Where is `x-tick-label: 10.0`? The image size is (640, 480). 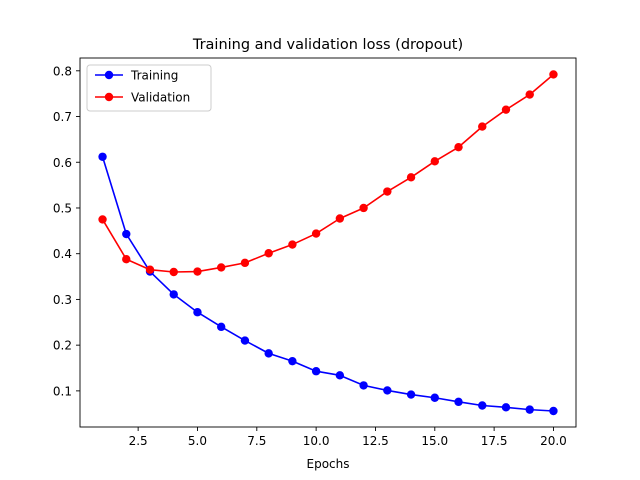
x-tick-label: 10.0 is located at coordinates (316, 441).